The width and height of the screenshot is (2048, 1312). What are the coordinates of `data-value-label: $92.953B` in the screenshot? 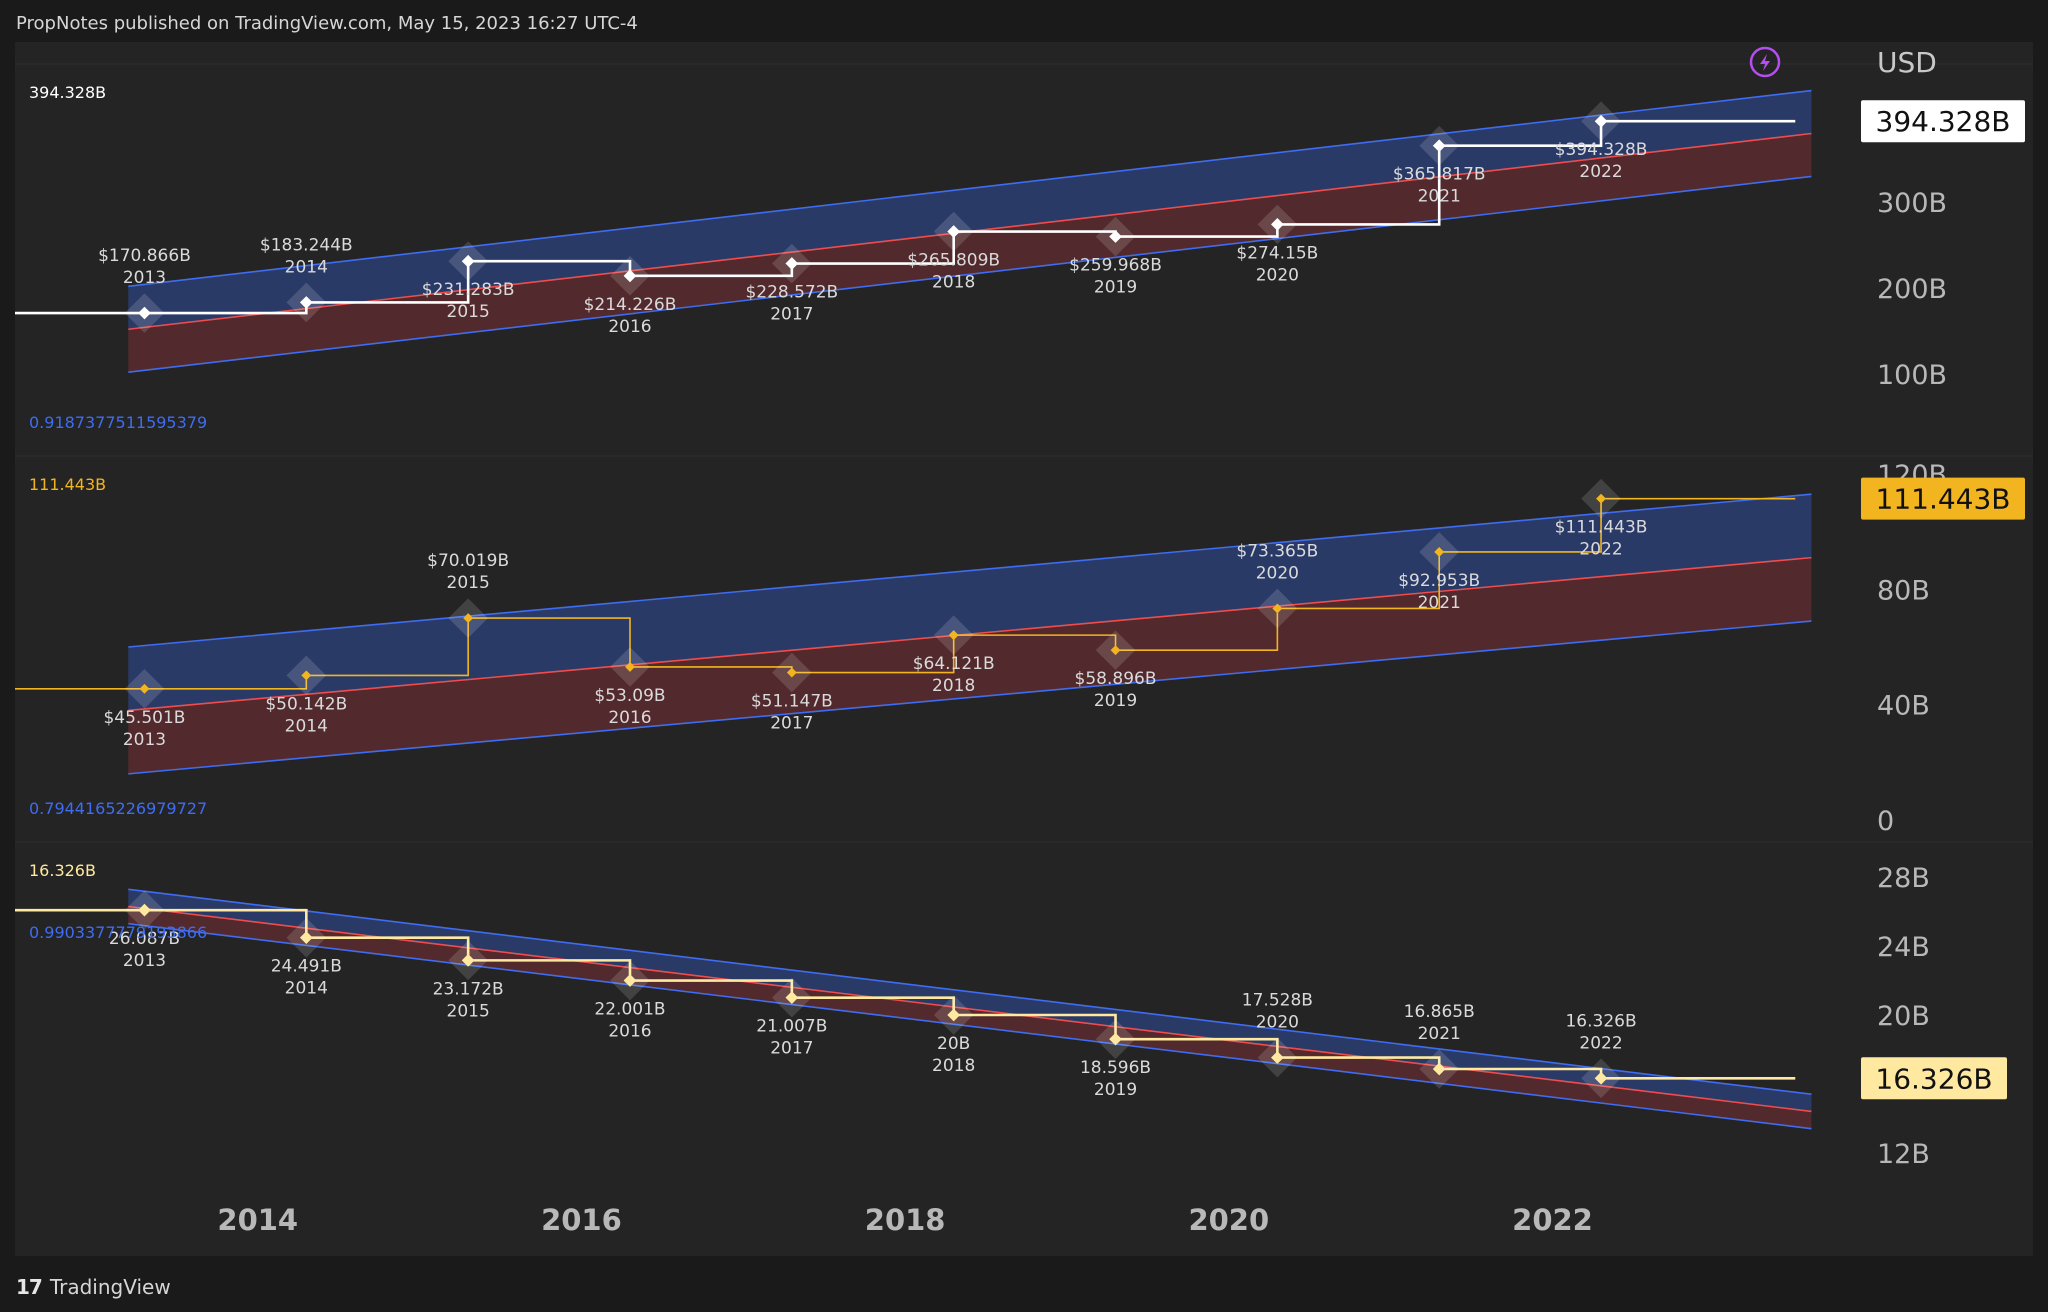 It's located at (1439, 581).